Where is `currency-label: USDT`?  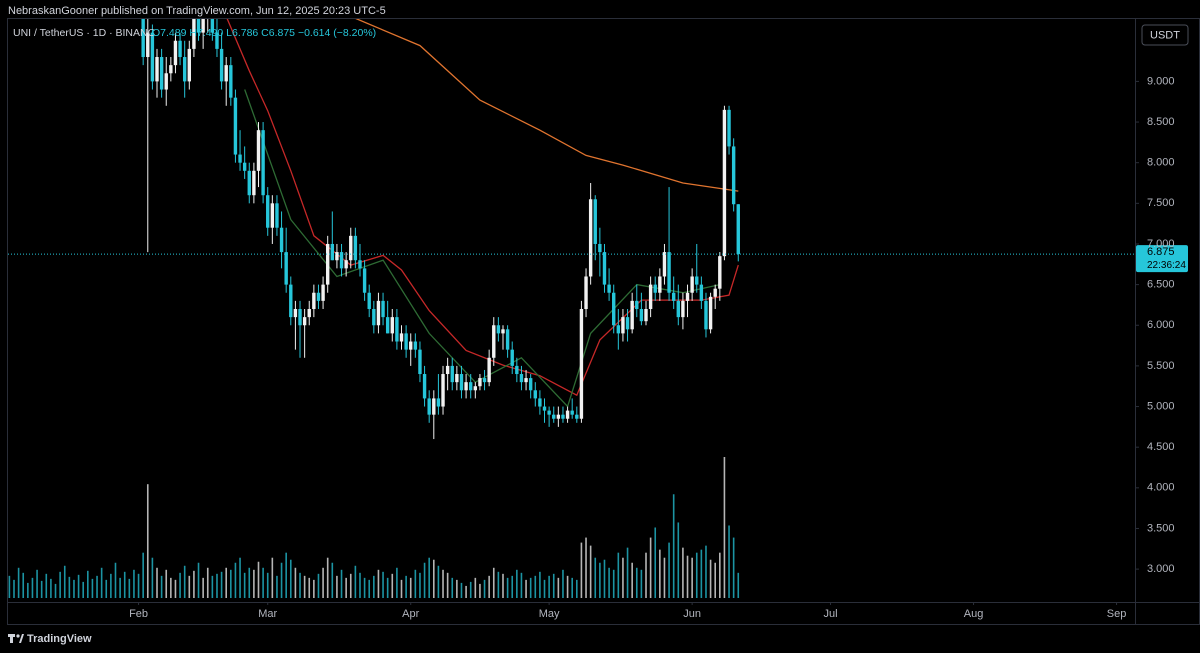
currency-label: USDT is located at coordinates (1165, 35).